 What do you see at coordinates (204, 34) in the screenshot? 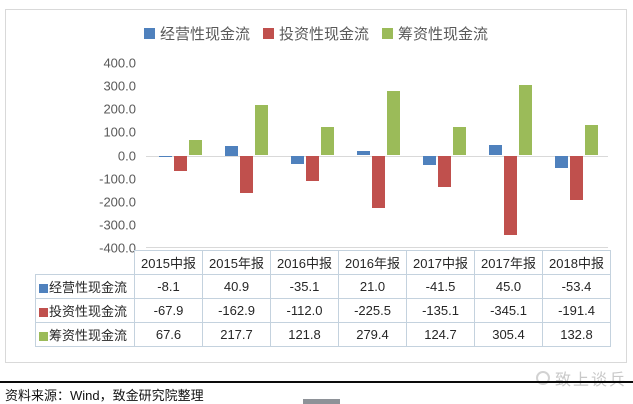
I see `legend-label: 经营性现金流` at bounding box center [204, 34].